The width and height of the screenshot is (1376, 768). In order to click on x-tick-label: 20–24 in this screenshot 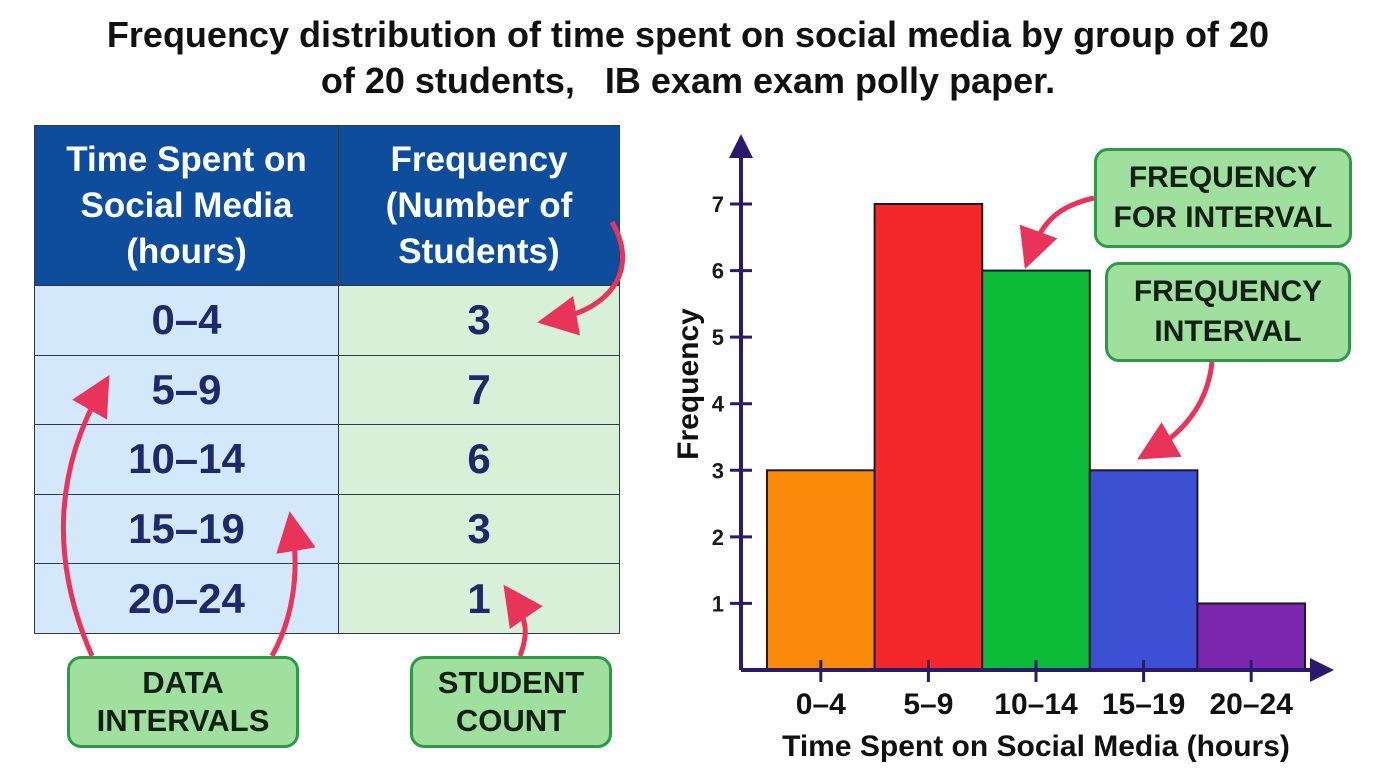, I will do `click(1251, 704)`.